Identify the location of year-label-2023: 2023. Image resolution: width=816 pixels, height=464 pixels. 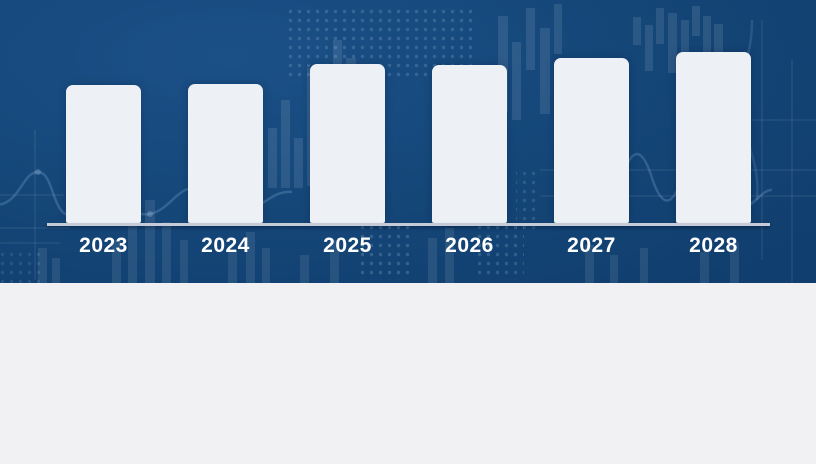
(103, 245).